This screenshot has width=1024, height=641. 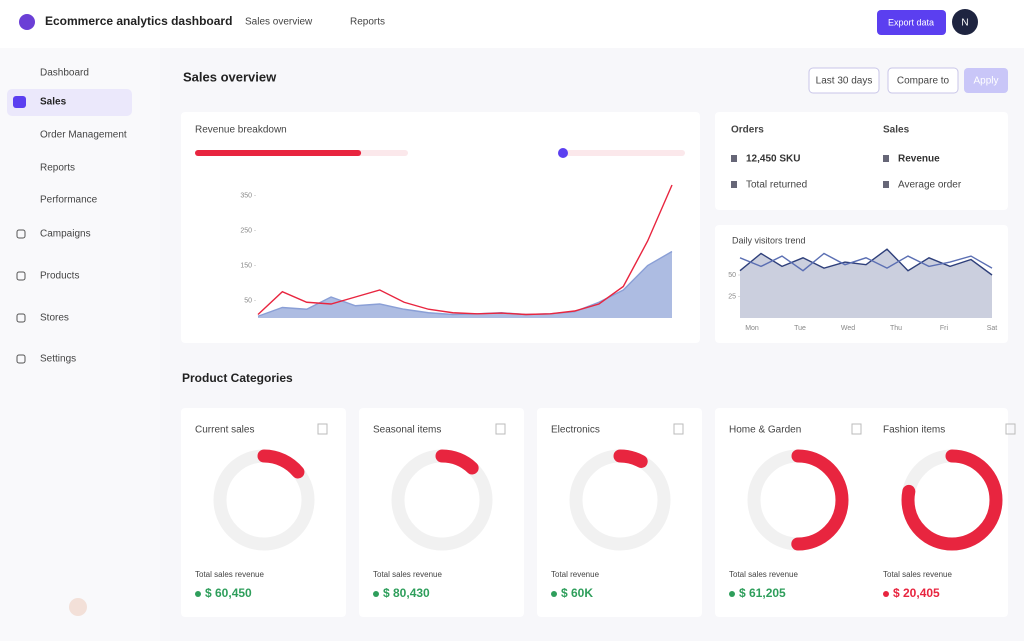 I want to click on chart-title: Daily visitors trend, so click(x=769, y=240).